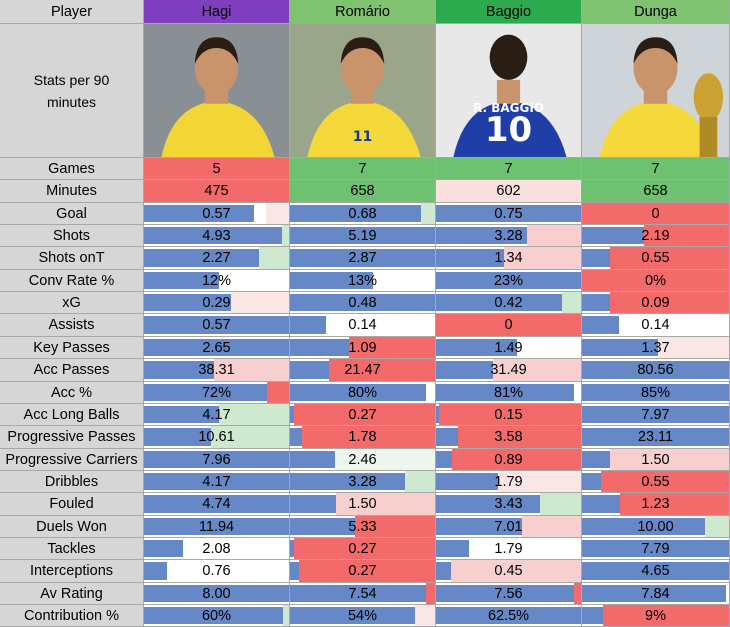 This screenshot has width=730, height=627. I want to click on stat-value: 21.47, so click(362, 370).